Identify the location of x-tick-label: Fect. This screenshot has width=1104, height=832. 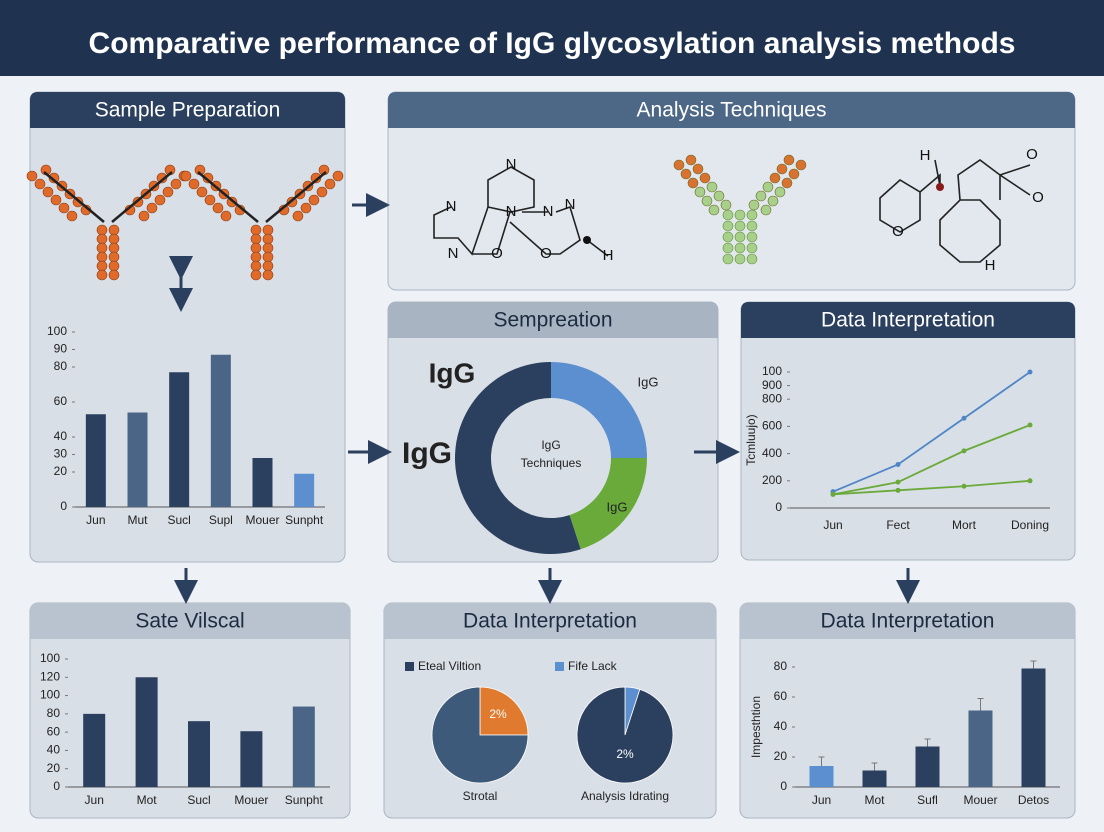
(898, 525).